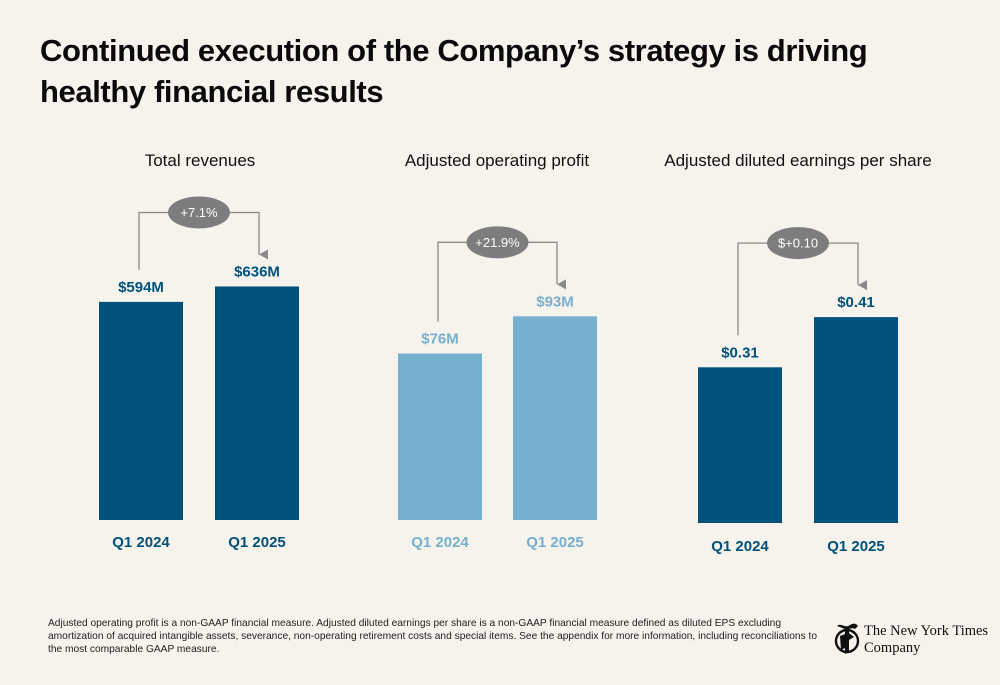 This screenshot has width=1000, height=685. Describe the element at coordinates (141, 287) in the screenshot. I see `data-label: $594M` at that location.